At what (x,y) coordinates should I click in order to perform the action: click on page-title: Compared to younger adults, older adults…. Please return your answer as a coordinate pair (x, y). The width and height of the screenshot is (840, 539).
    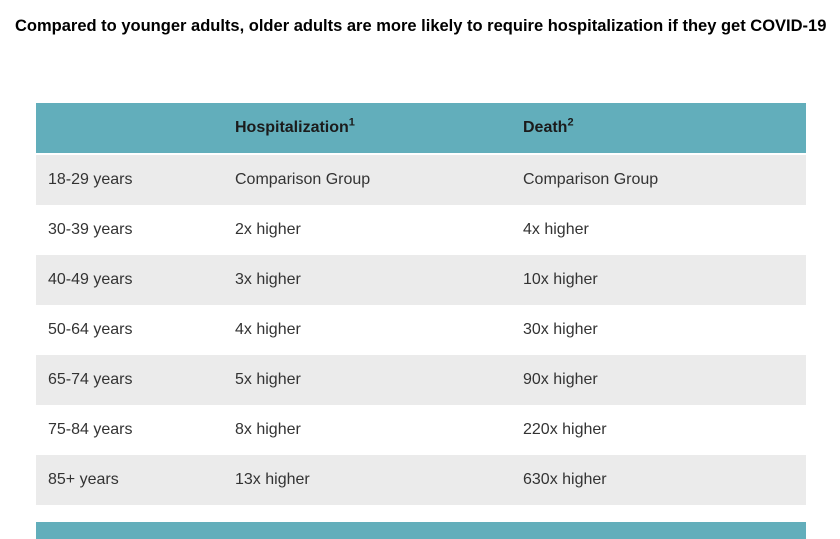
    Looking at the image, I should click on (421, 26).